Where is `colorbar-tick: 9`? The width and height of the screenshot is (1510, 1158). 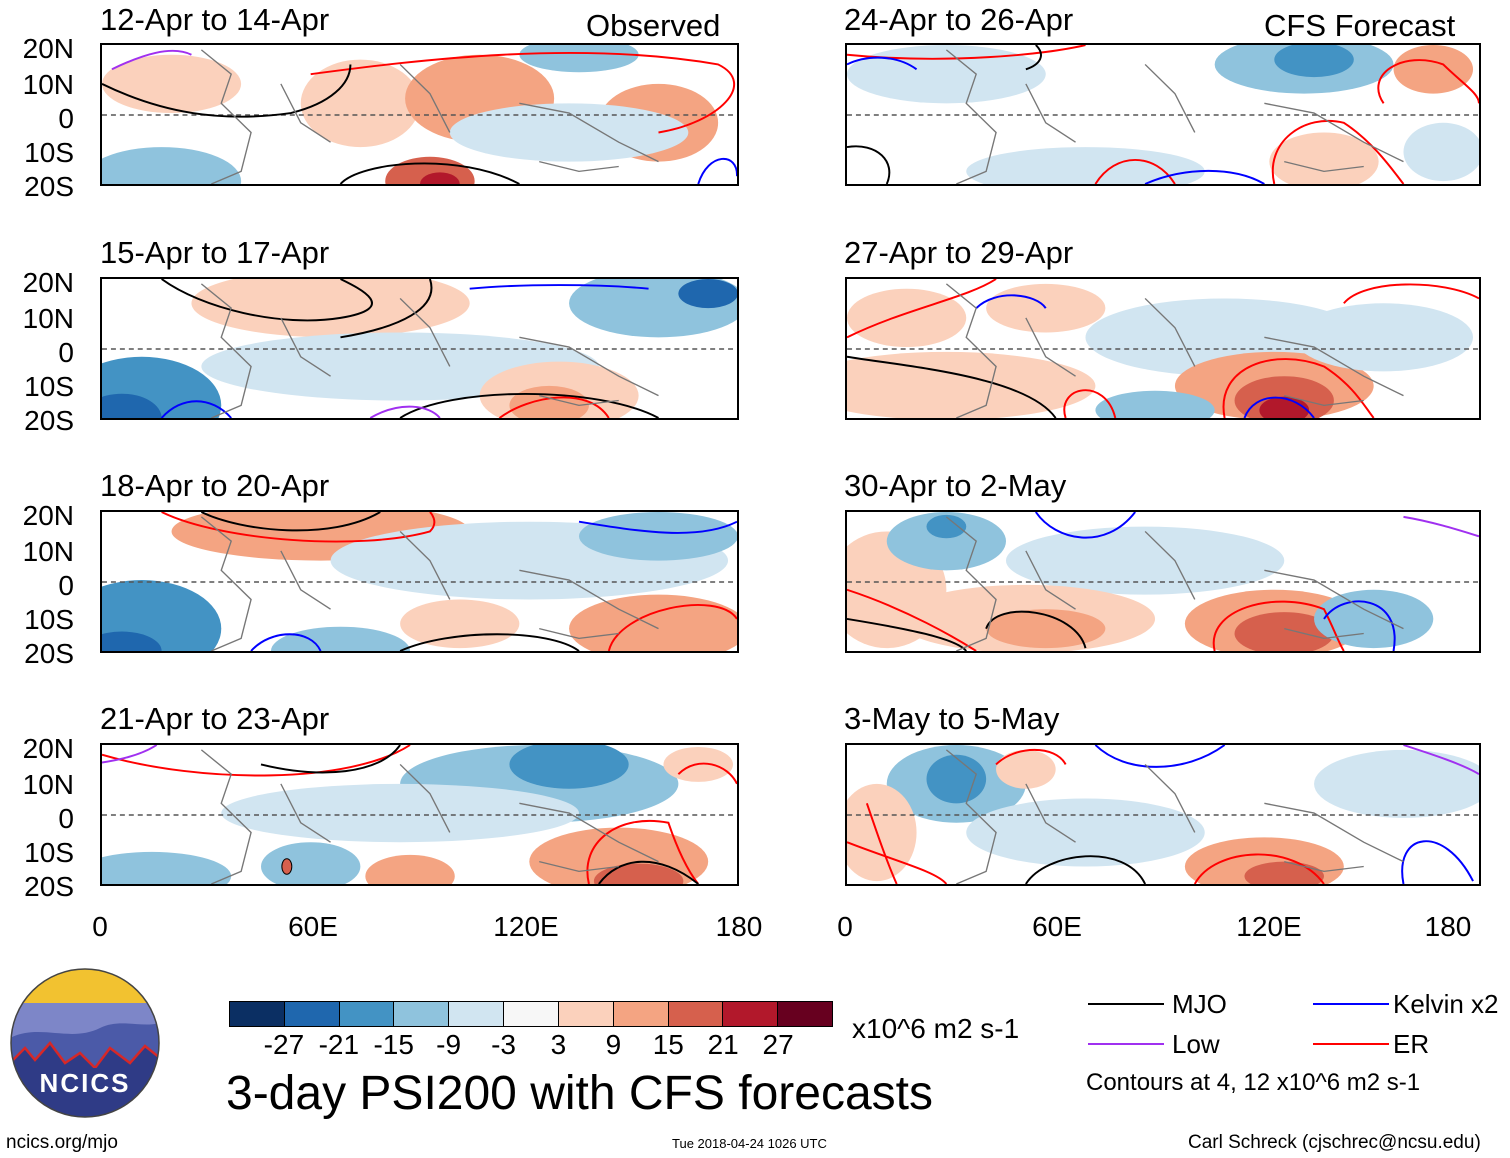
colorbar-tick: 9 is located at coordinates (613, 1044).